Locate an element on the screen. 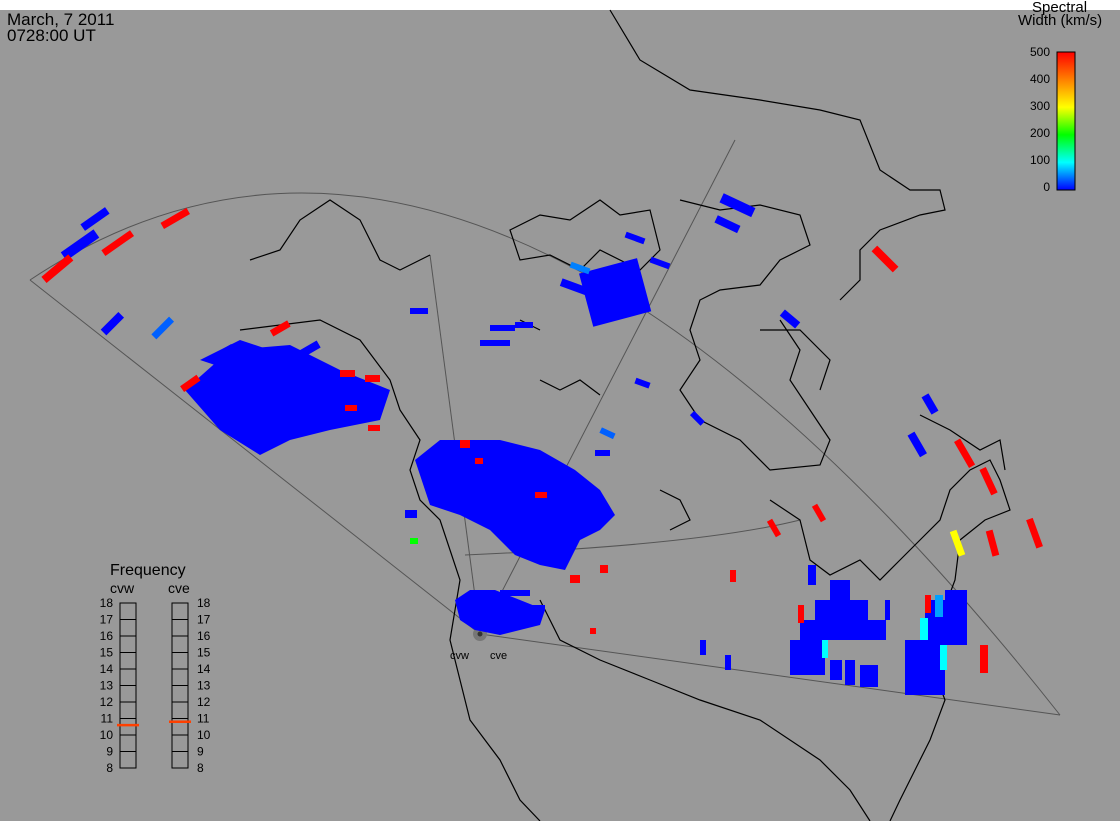 The height and width of the screenshot is (821, 1120). scatter-patch-alaska is located at coordinates (225, 331).